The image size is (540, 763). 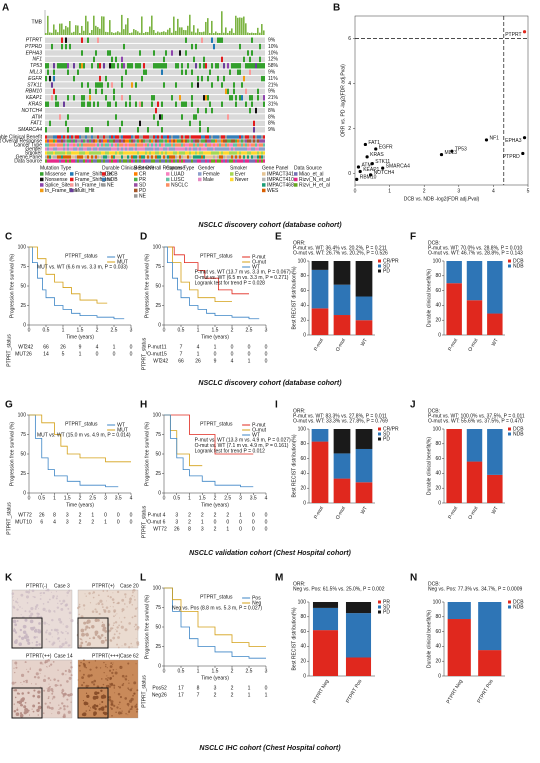 I want to click on y-tick-label: 100, so click(x=437, y=602).